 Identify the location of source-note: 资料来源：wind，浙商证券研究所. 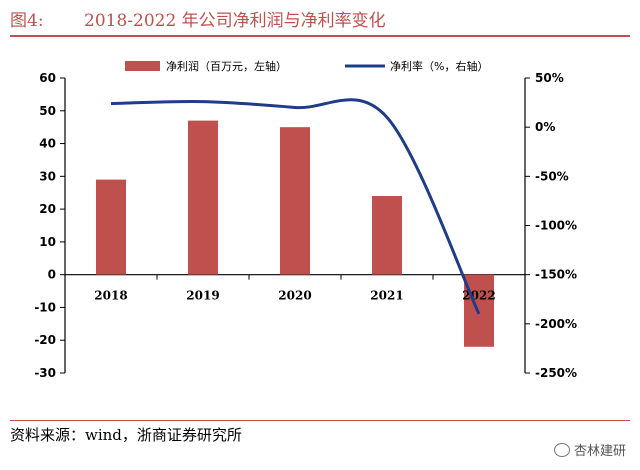
(126, 435).